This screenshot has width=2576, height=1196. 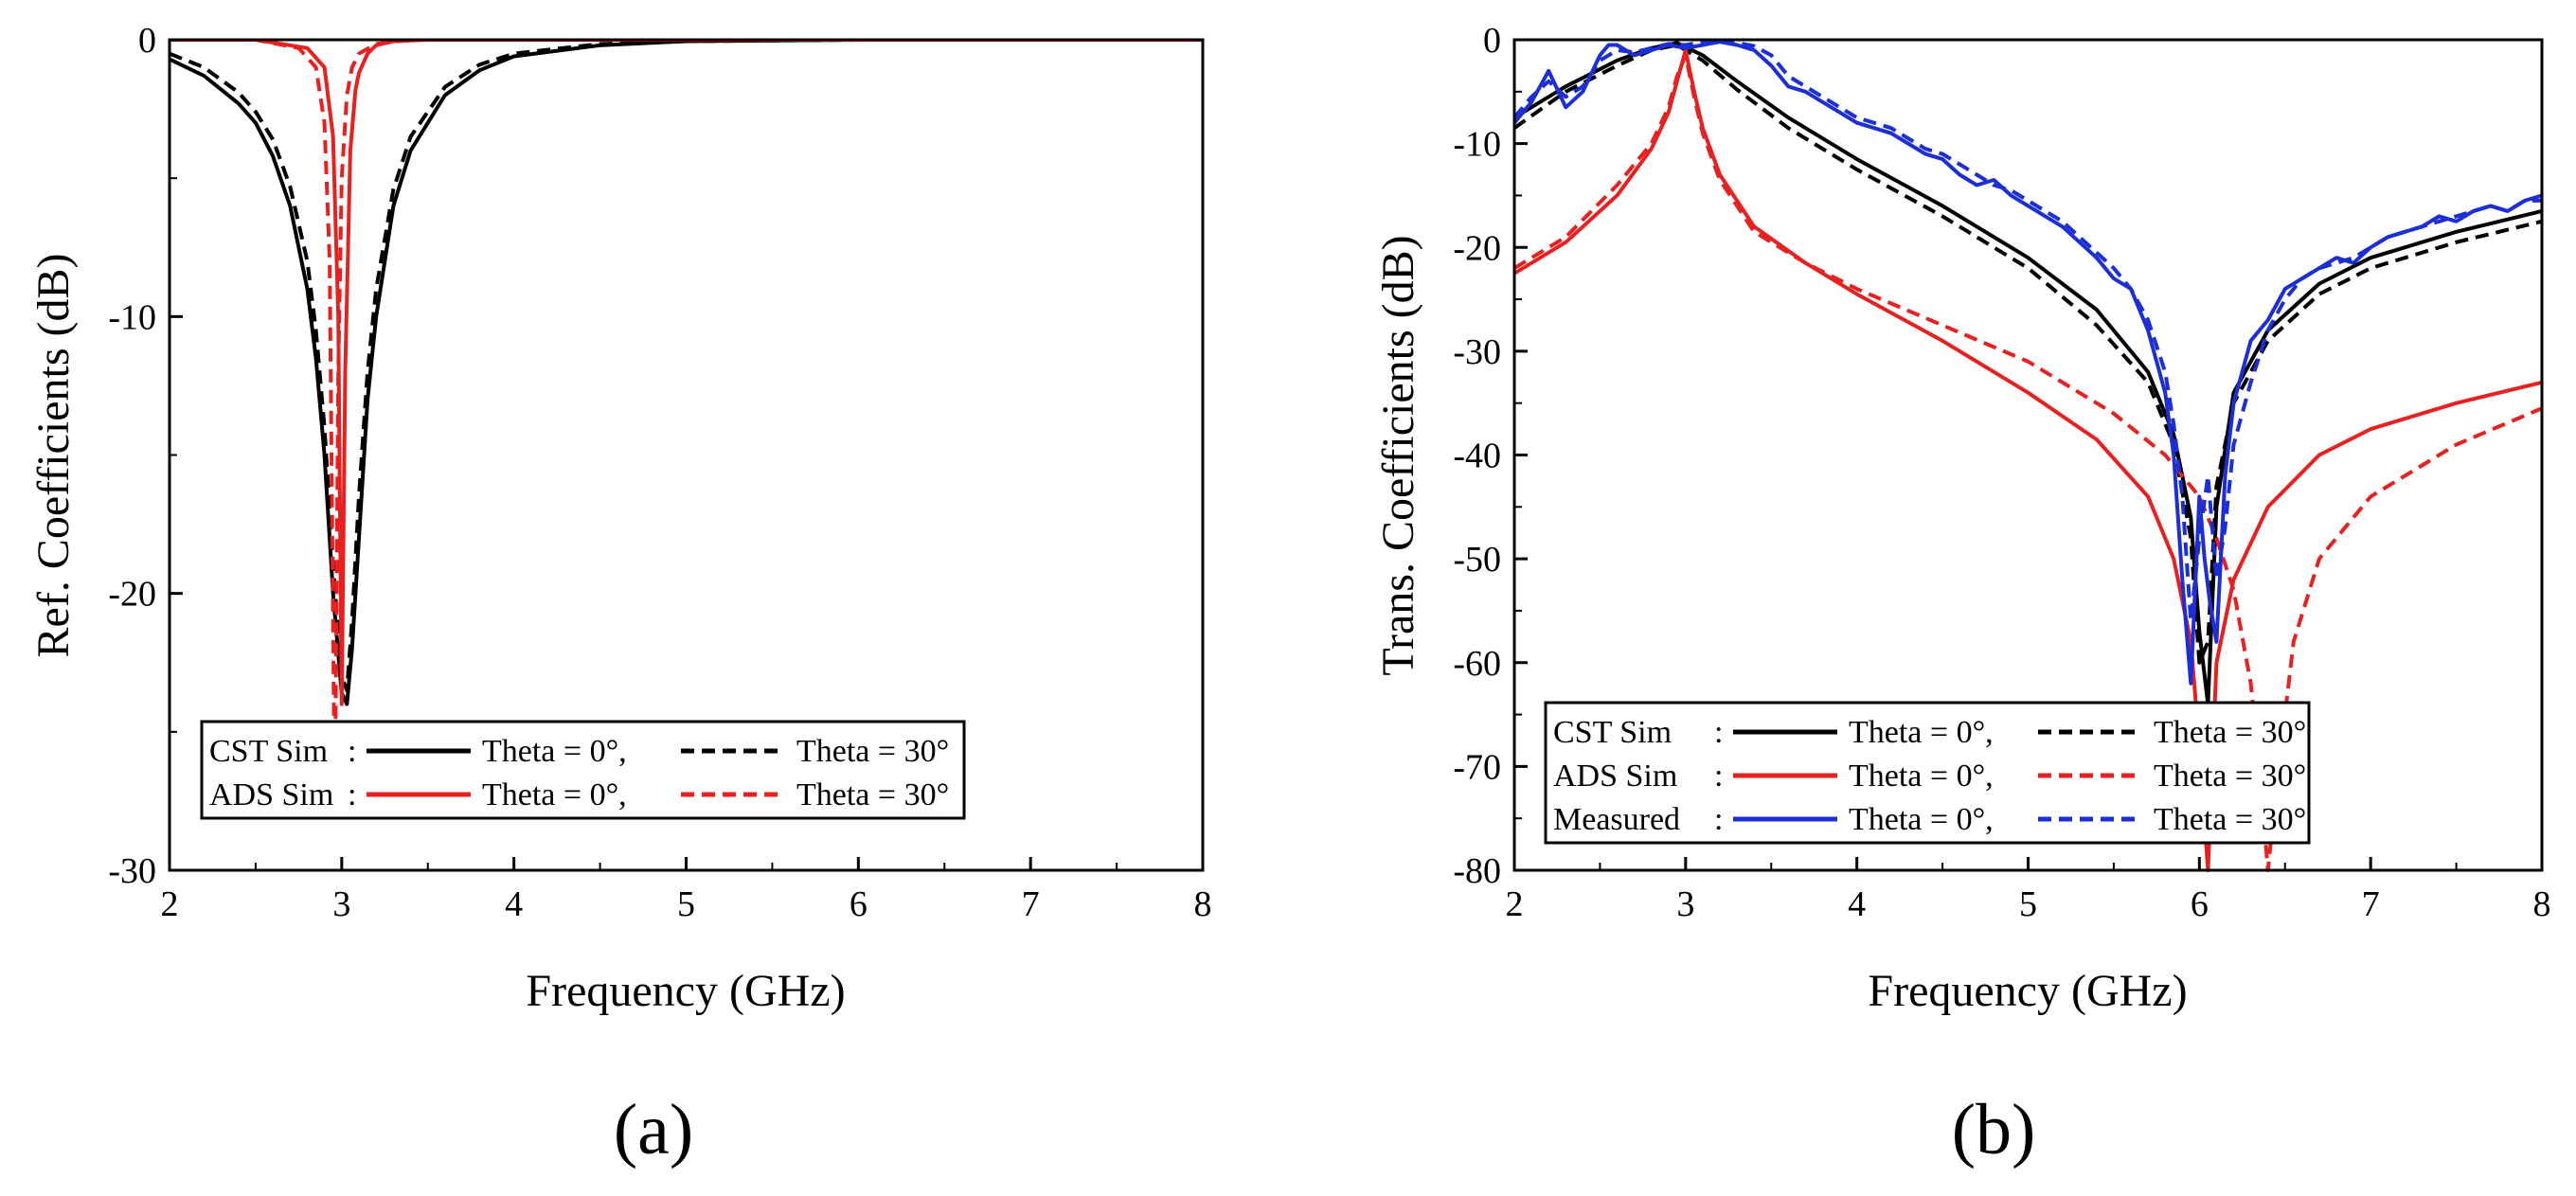 What do you see at coordinates (1477, 664) in the screenshot?
I see `panel-b-y-tick-label: -60` at bounding box center [1477, 664].